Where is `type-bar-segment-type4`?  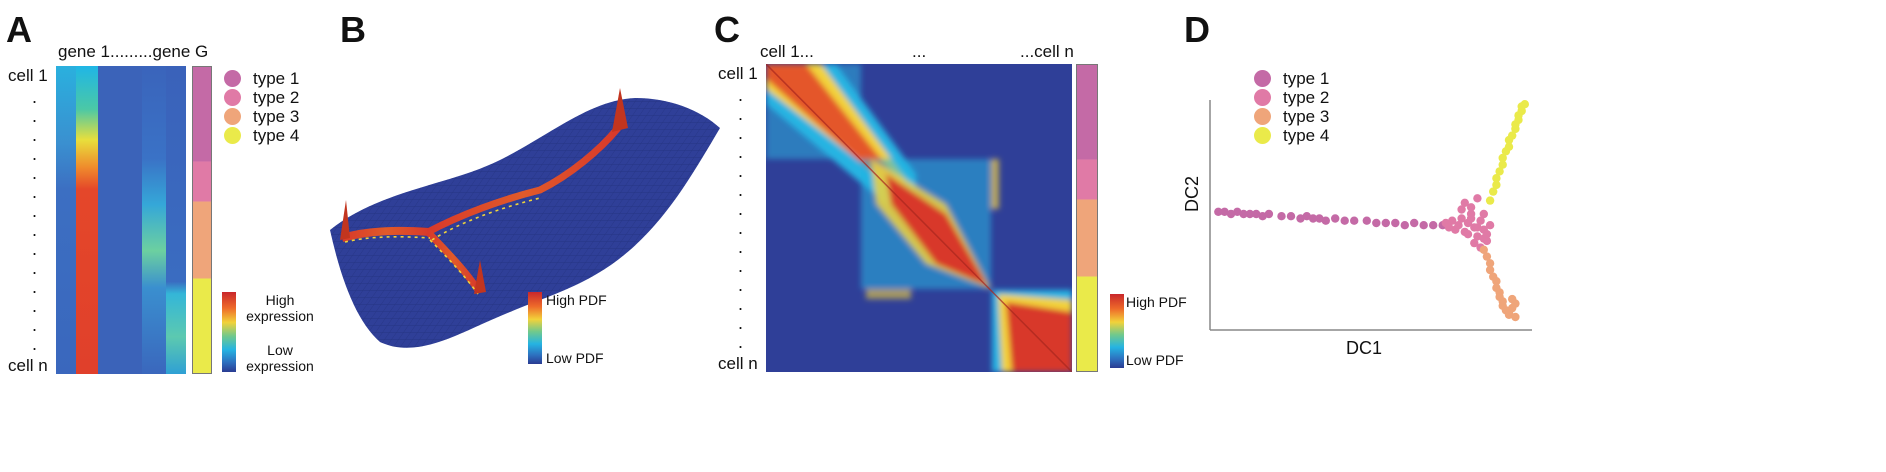 type-bar-segment-type4 is located at coordinates (202, 326).